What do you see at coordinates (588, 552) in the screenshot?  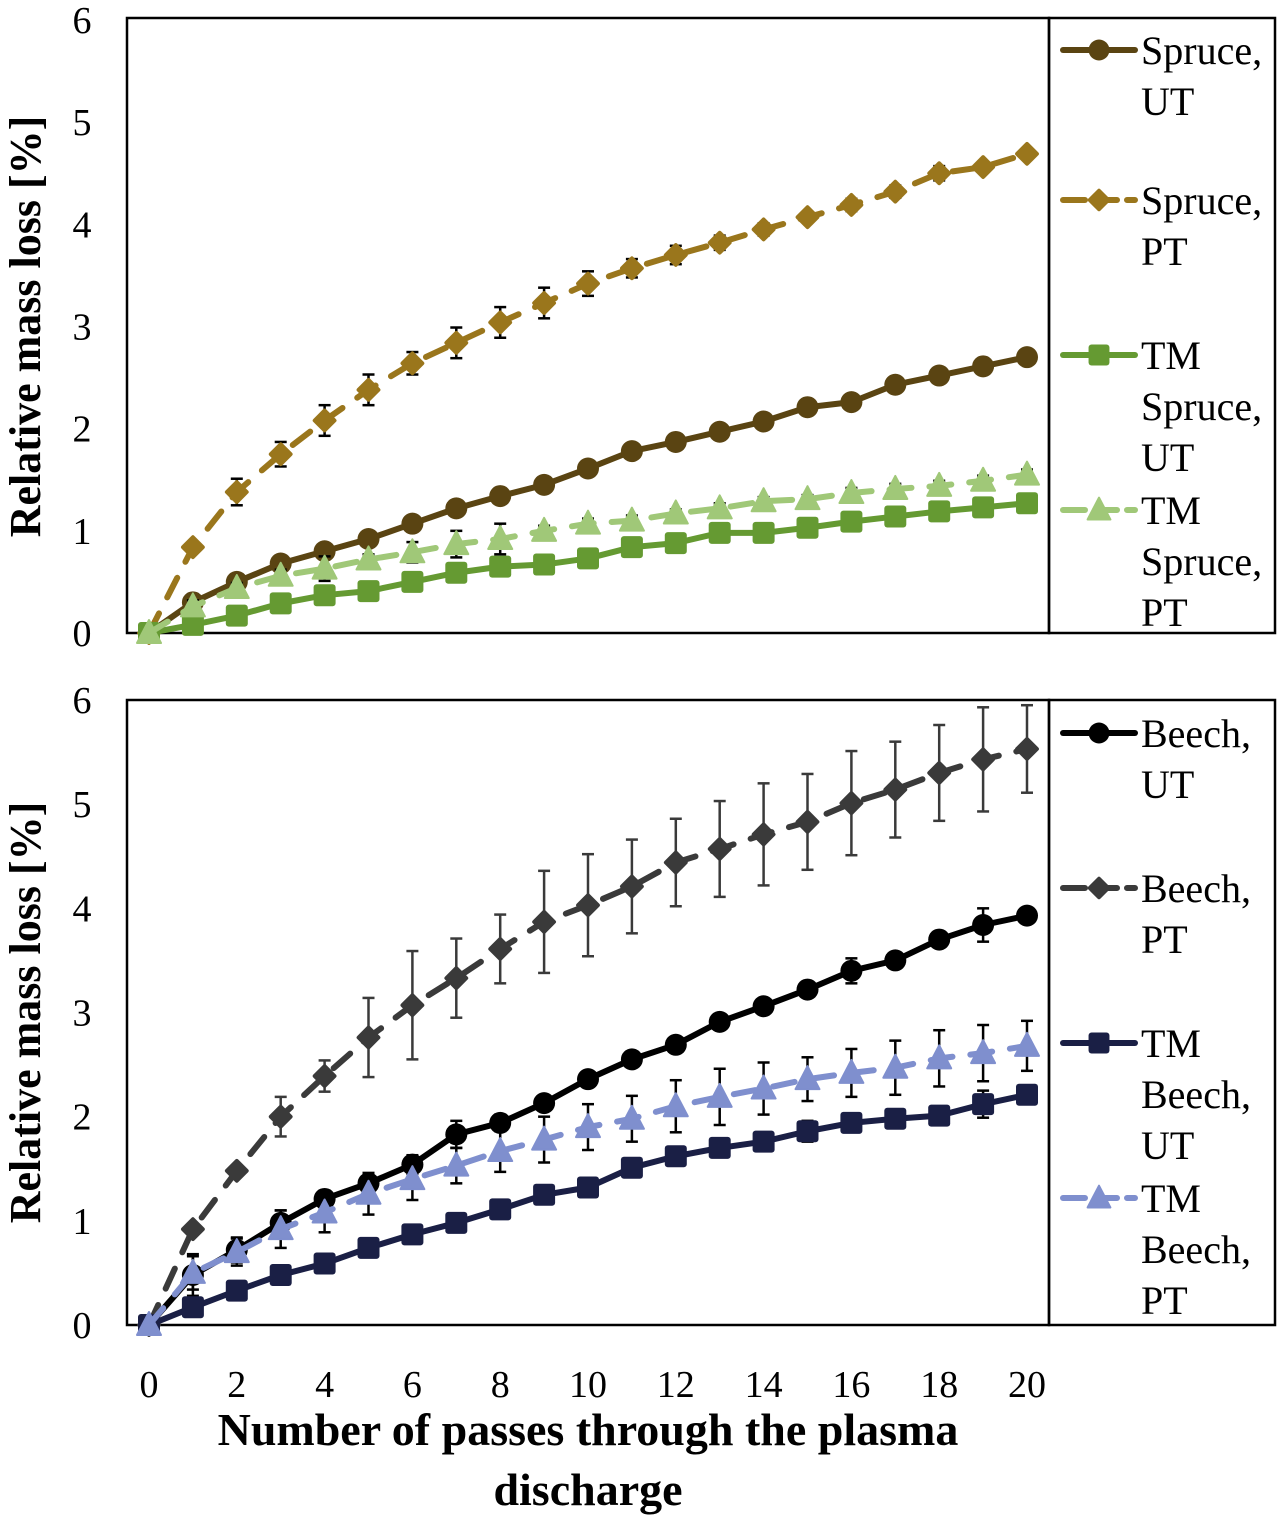 I see `series-tm-spruce-pt` at bounding box center [588, 552].